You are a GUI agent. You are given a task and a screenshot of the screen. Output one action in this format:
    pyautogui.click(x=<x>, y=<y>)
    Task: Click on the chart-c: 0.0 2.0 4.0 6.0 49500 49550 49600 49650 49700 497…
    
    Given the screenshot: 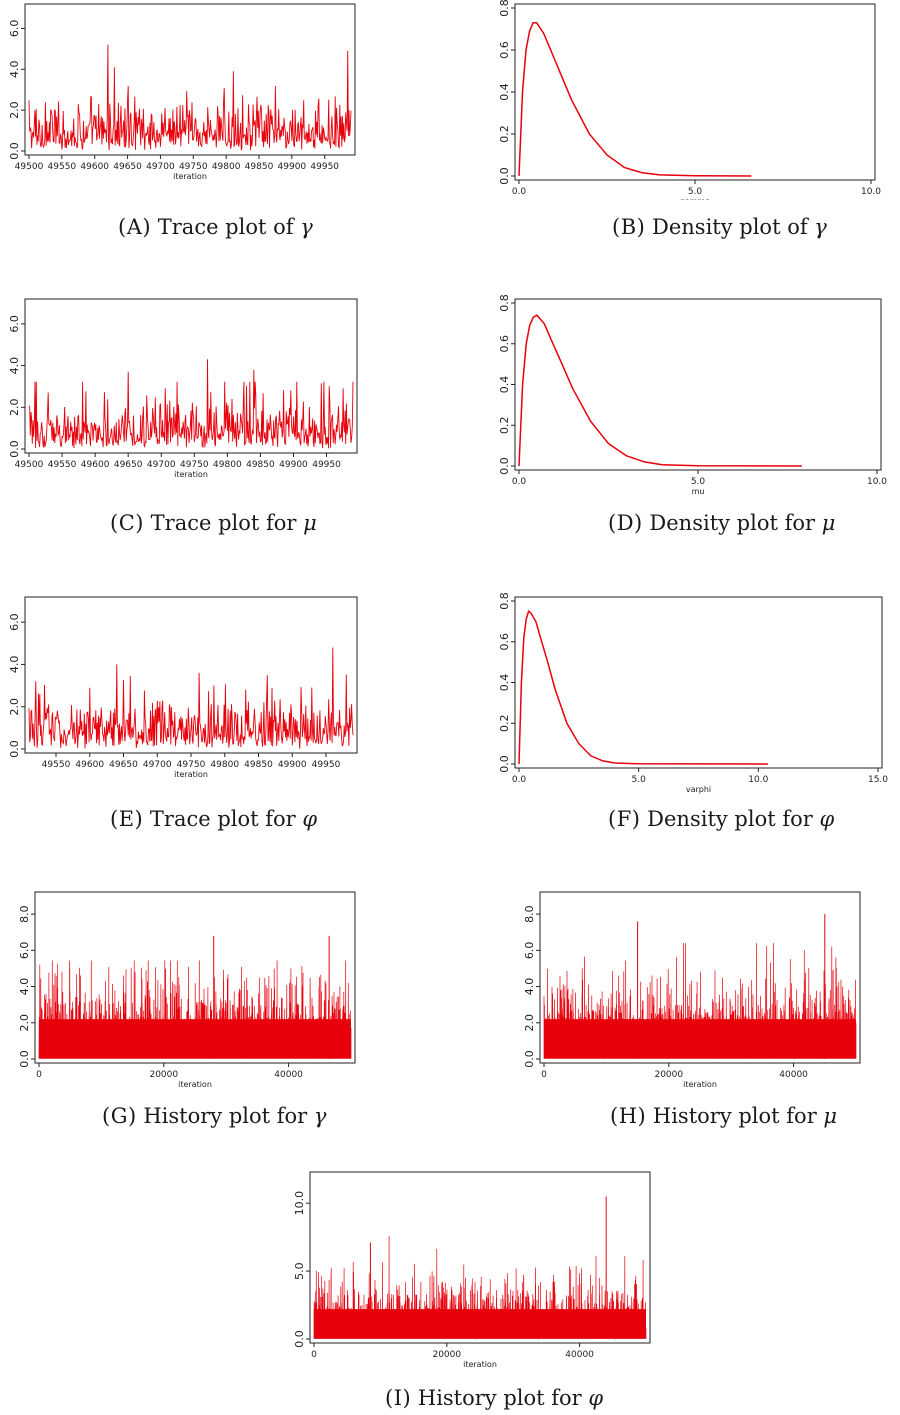 What is the action you would take?
    pyautogui.click(x=183, y=388)
    